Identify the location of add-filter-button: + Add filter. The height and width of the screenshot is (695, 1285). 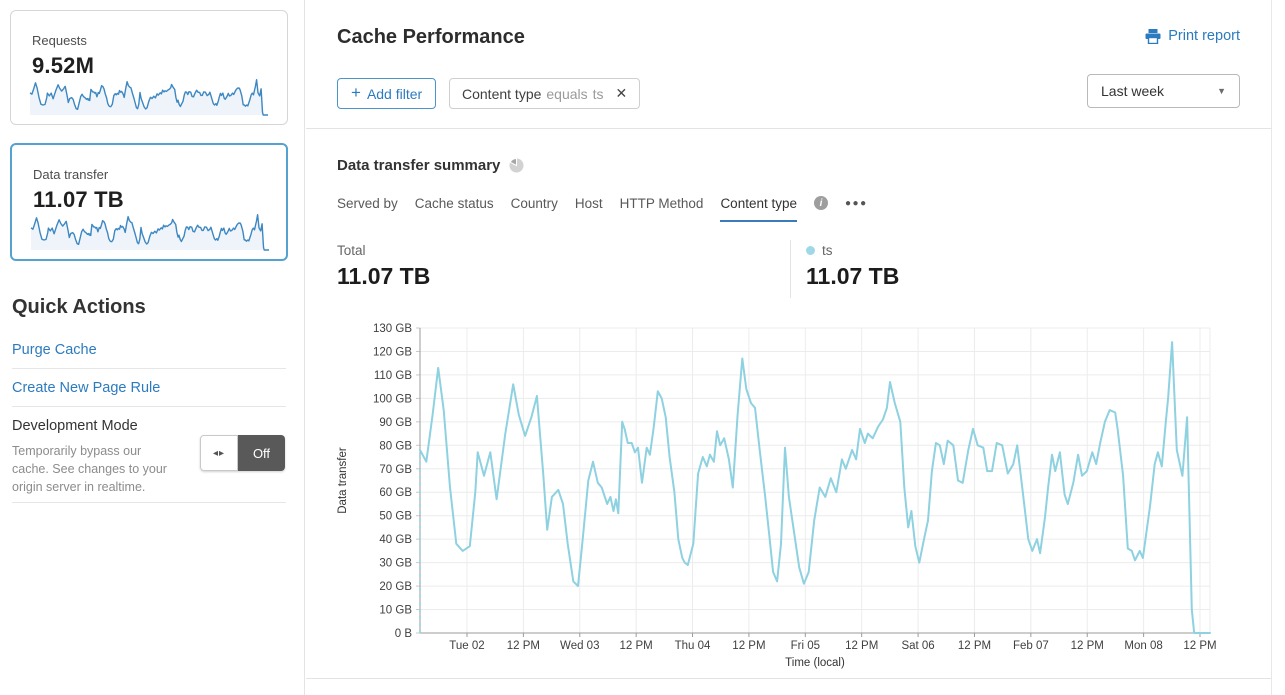
(387, 93).